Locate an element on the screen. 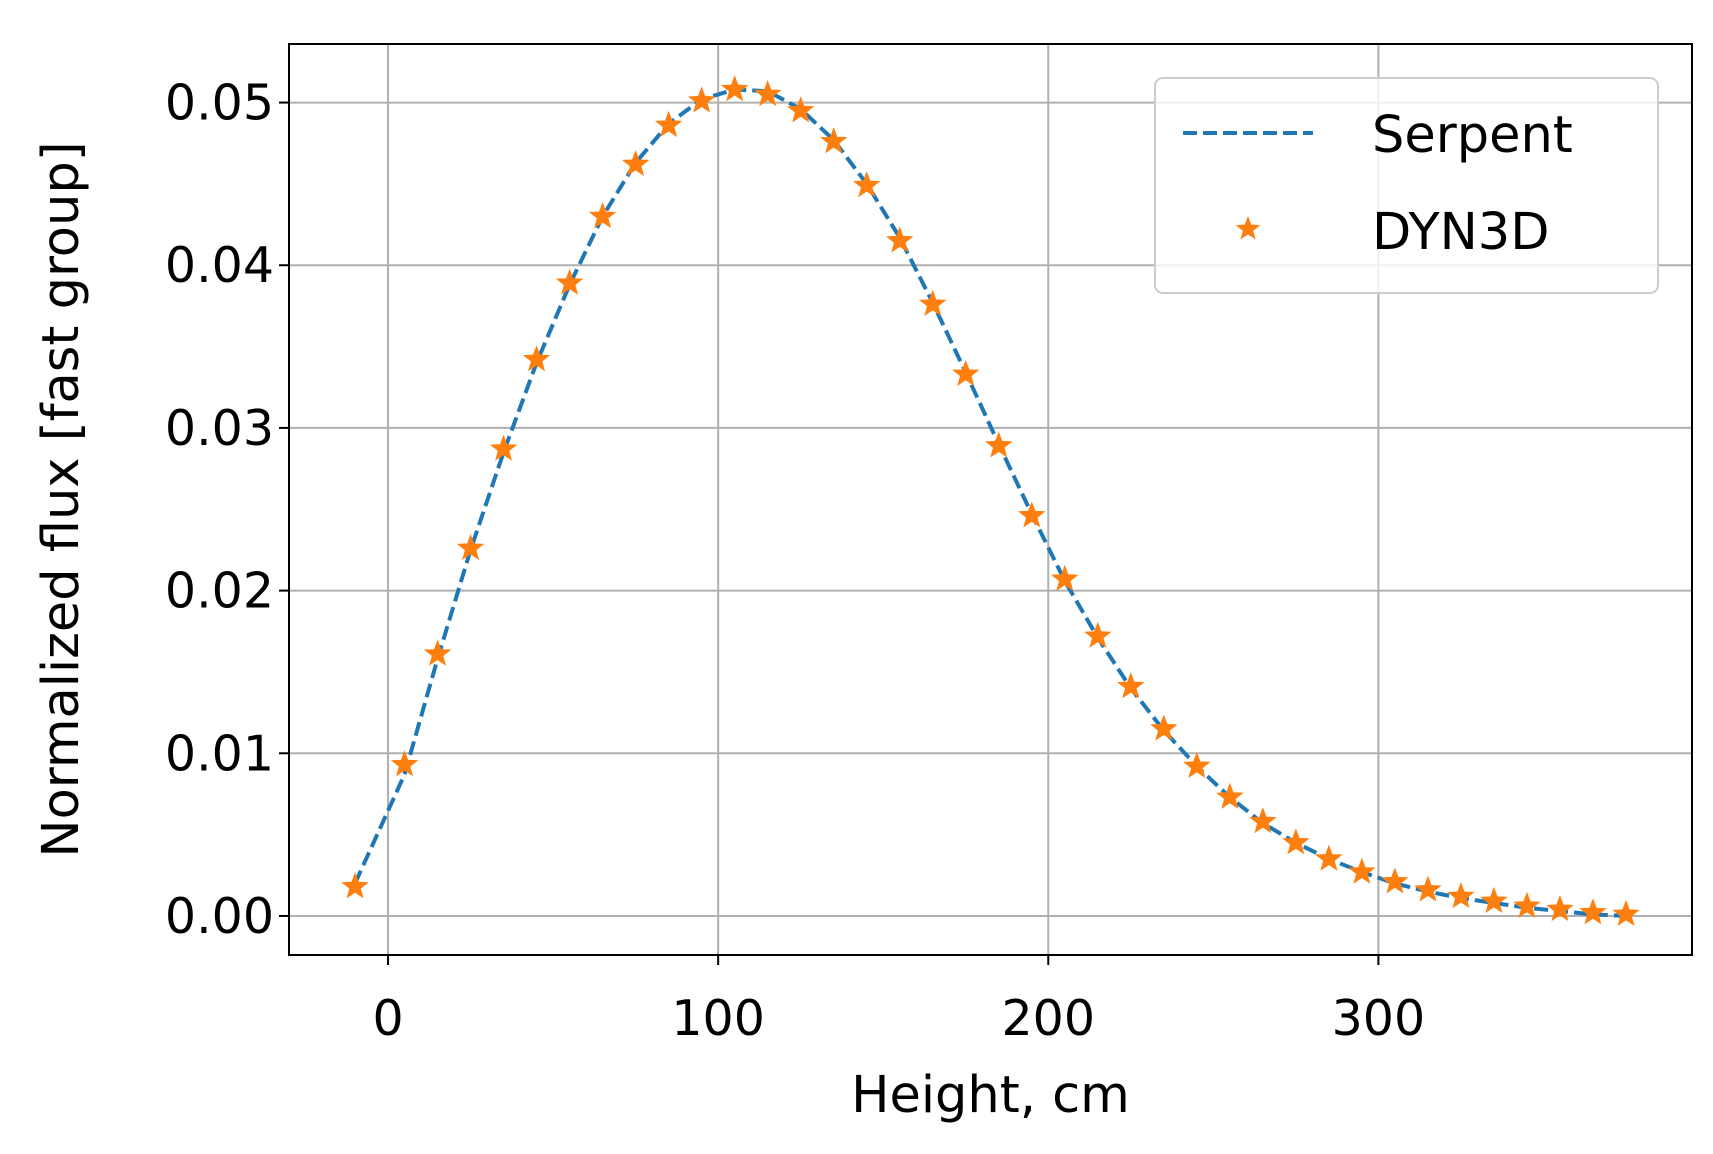 This screenshot has height=1154, width=1713. x-axis-label: Height, cm is located at coordinates (990, 1095).